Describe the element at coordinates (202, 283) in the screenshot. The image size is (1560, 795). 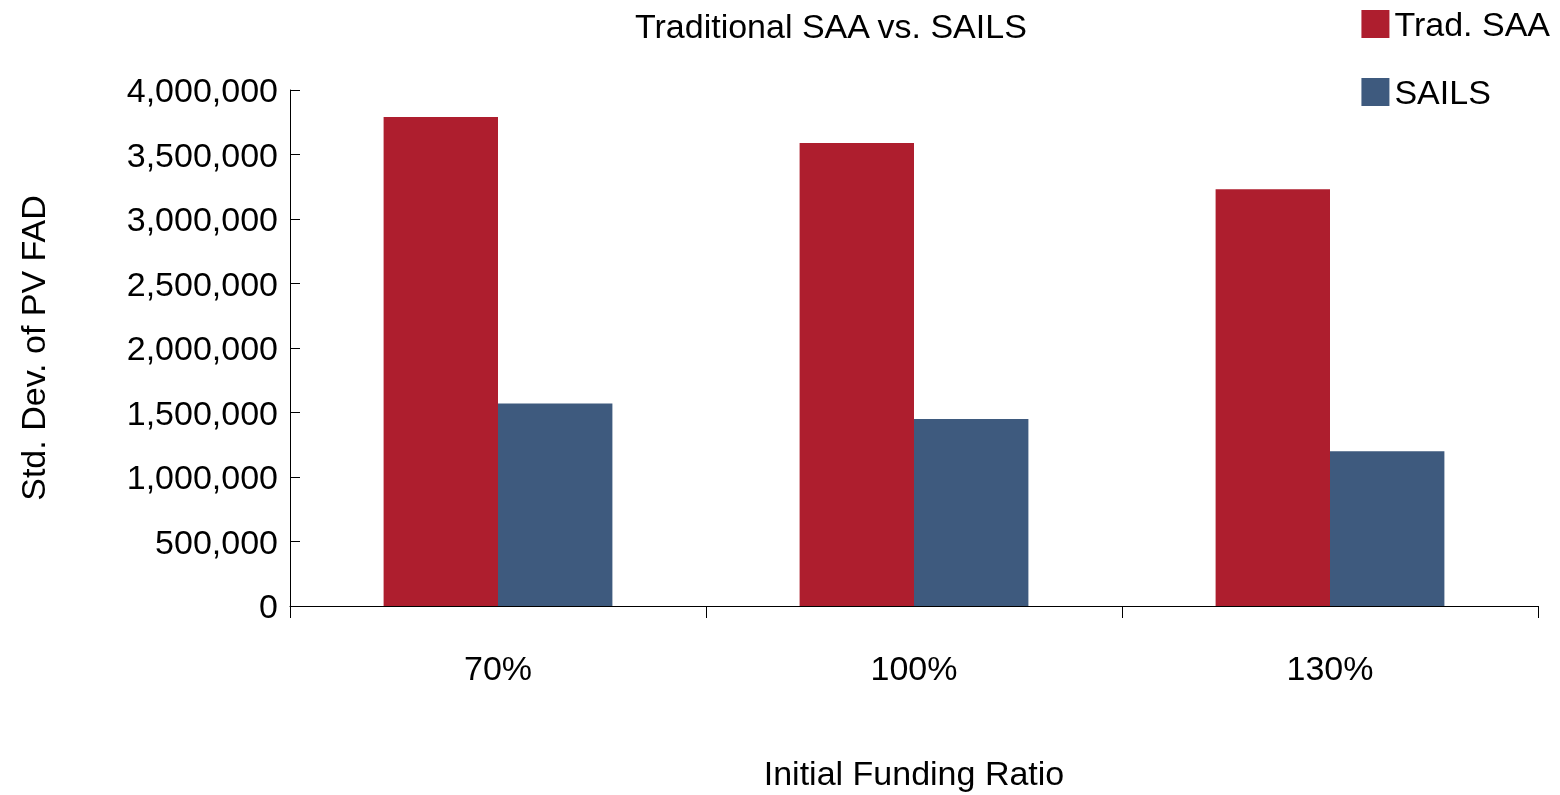
I see `y-tick-label: 2,500,000` at that location.